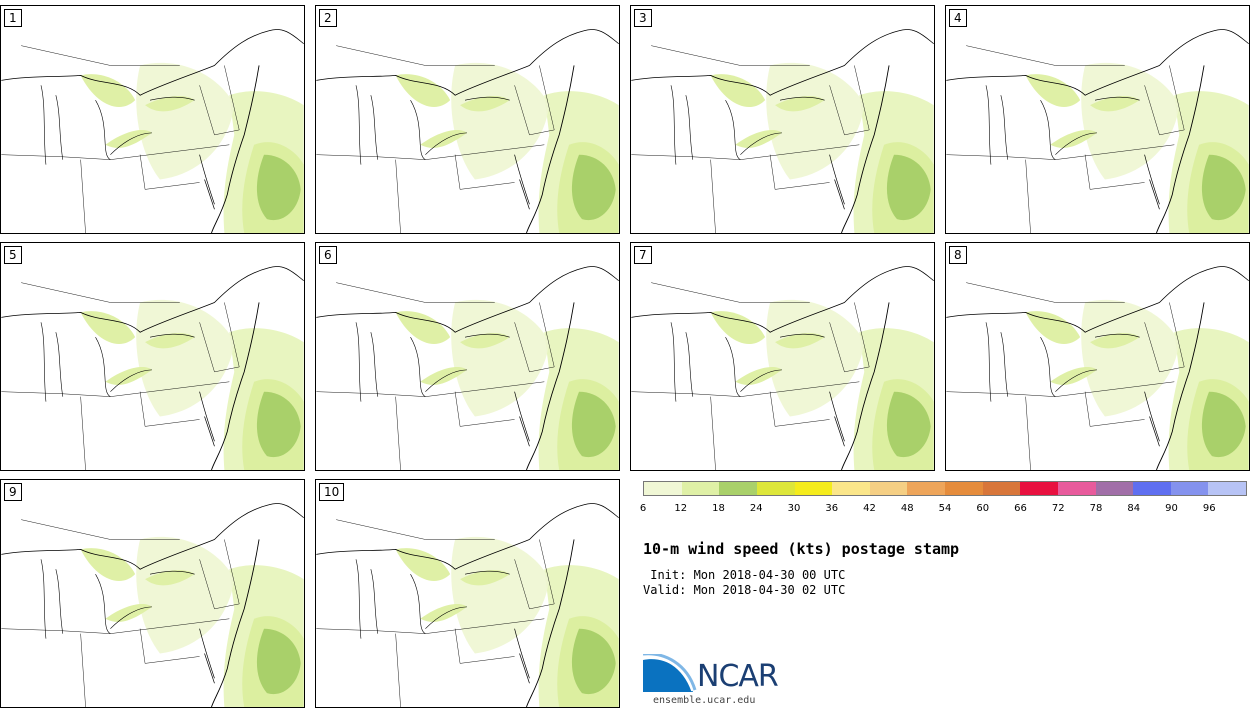 This screenshot has height=709, width=1260. I want to click on map-panel-10: 10, so click(467, 593).